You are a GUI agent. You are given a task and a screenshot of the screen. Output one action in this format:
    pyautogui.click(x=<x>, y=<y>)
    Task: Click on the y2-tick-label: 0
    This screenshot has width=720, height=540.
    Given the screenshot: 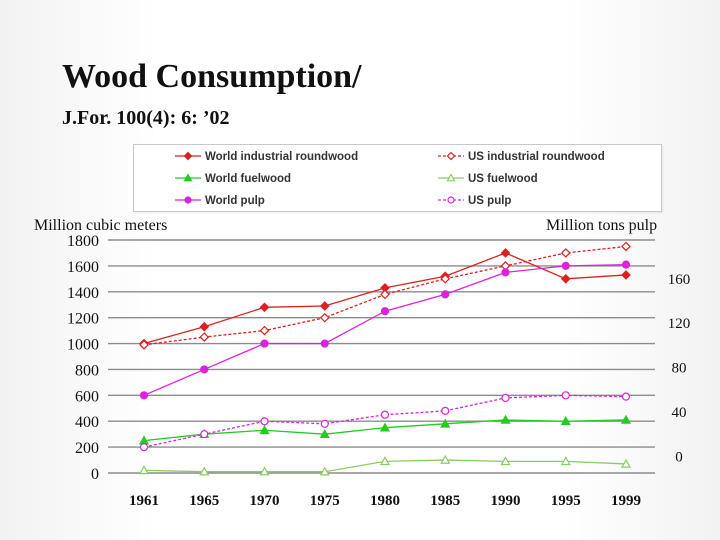 What is the action you would take?
    pyautogui.click(x=679, y=457)
    